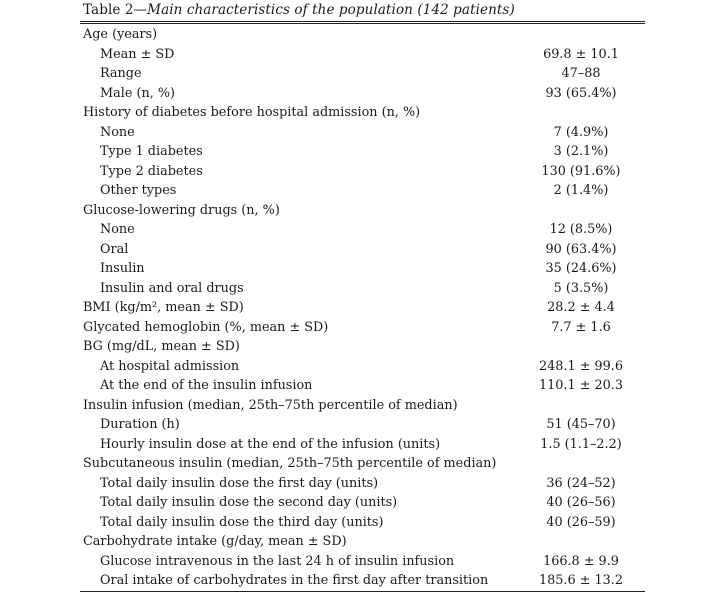 The height and width of the screenshot is (592, 720). I want to click on table-row: Insulin 35 (24.6%), so click(362, 269).